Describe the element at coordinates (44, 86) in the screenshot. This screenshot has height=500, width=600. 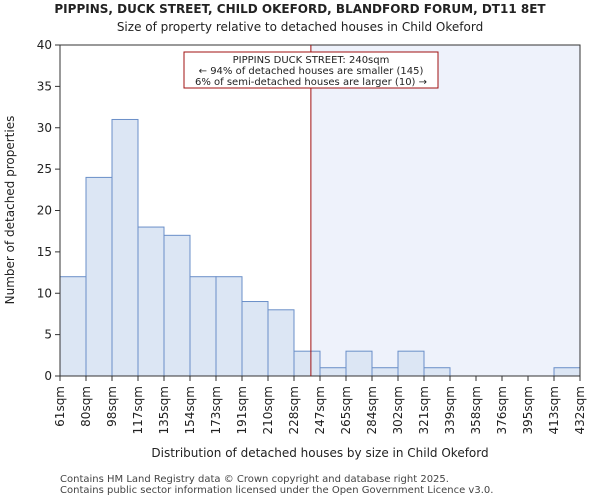
I see `y-tick-label: 35` at that location.